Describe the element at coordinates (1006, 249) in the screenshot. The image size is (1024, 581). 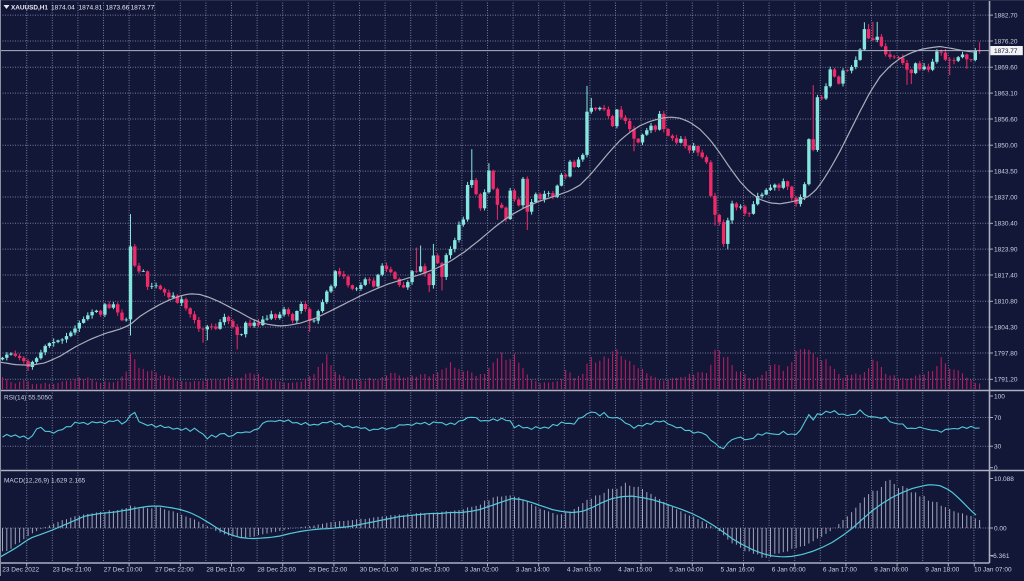
I see `svg-text: 1823.90` at that location.